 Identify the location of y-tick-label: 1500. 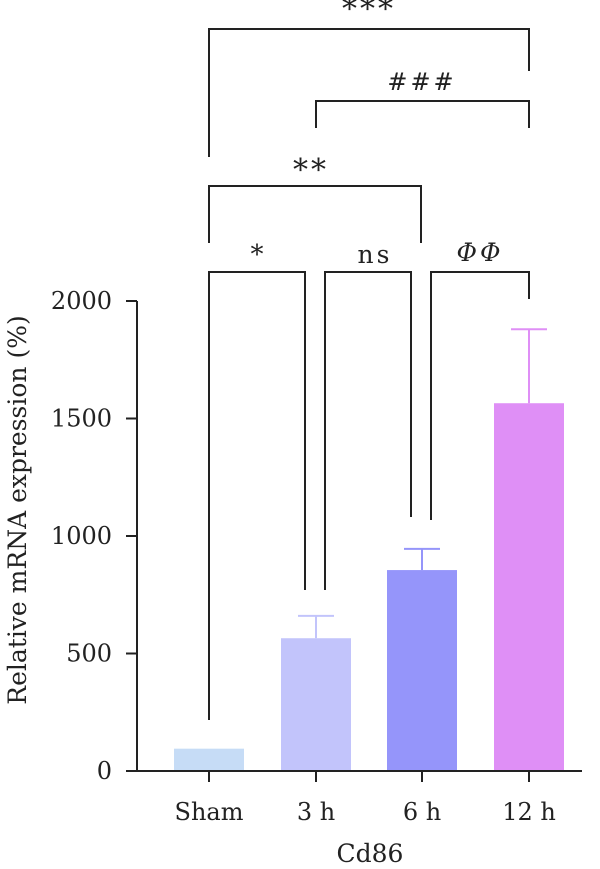
(81, 419).